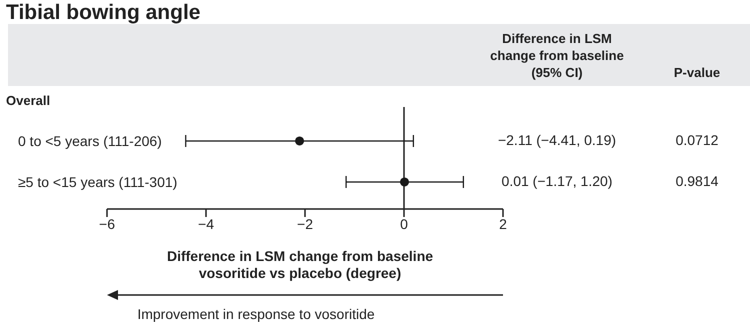 This screenshot has height=322, width=750. Describe the element at coordinates (557, 181) in the screenshot. I see `data-label: 0.01 (−1.17, 1.20)` at that location.